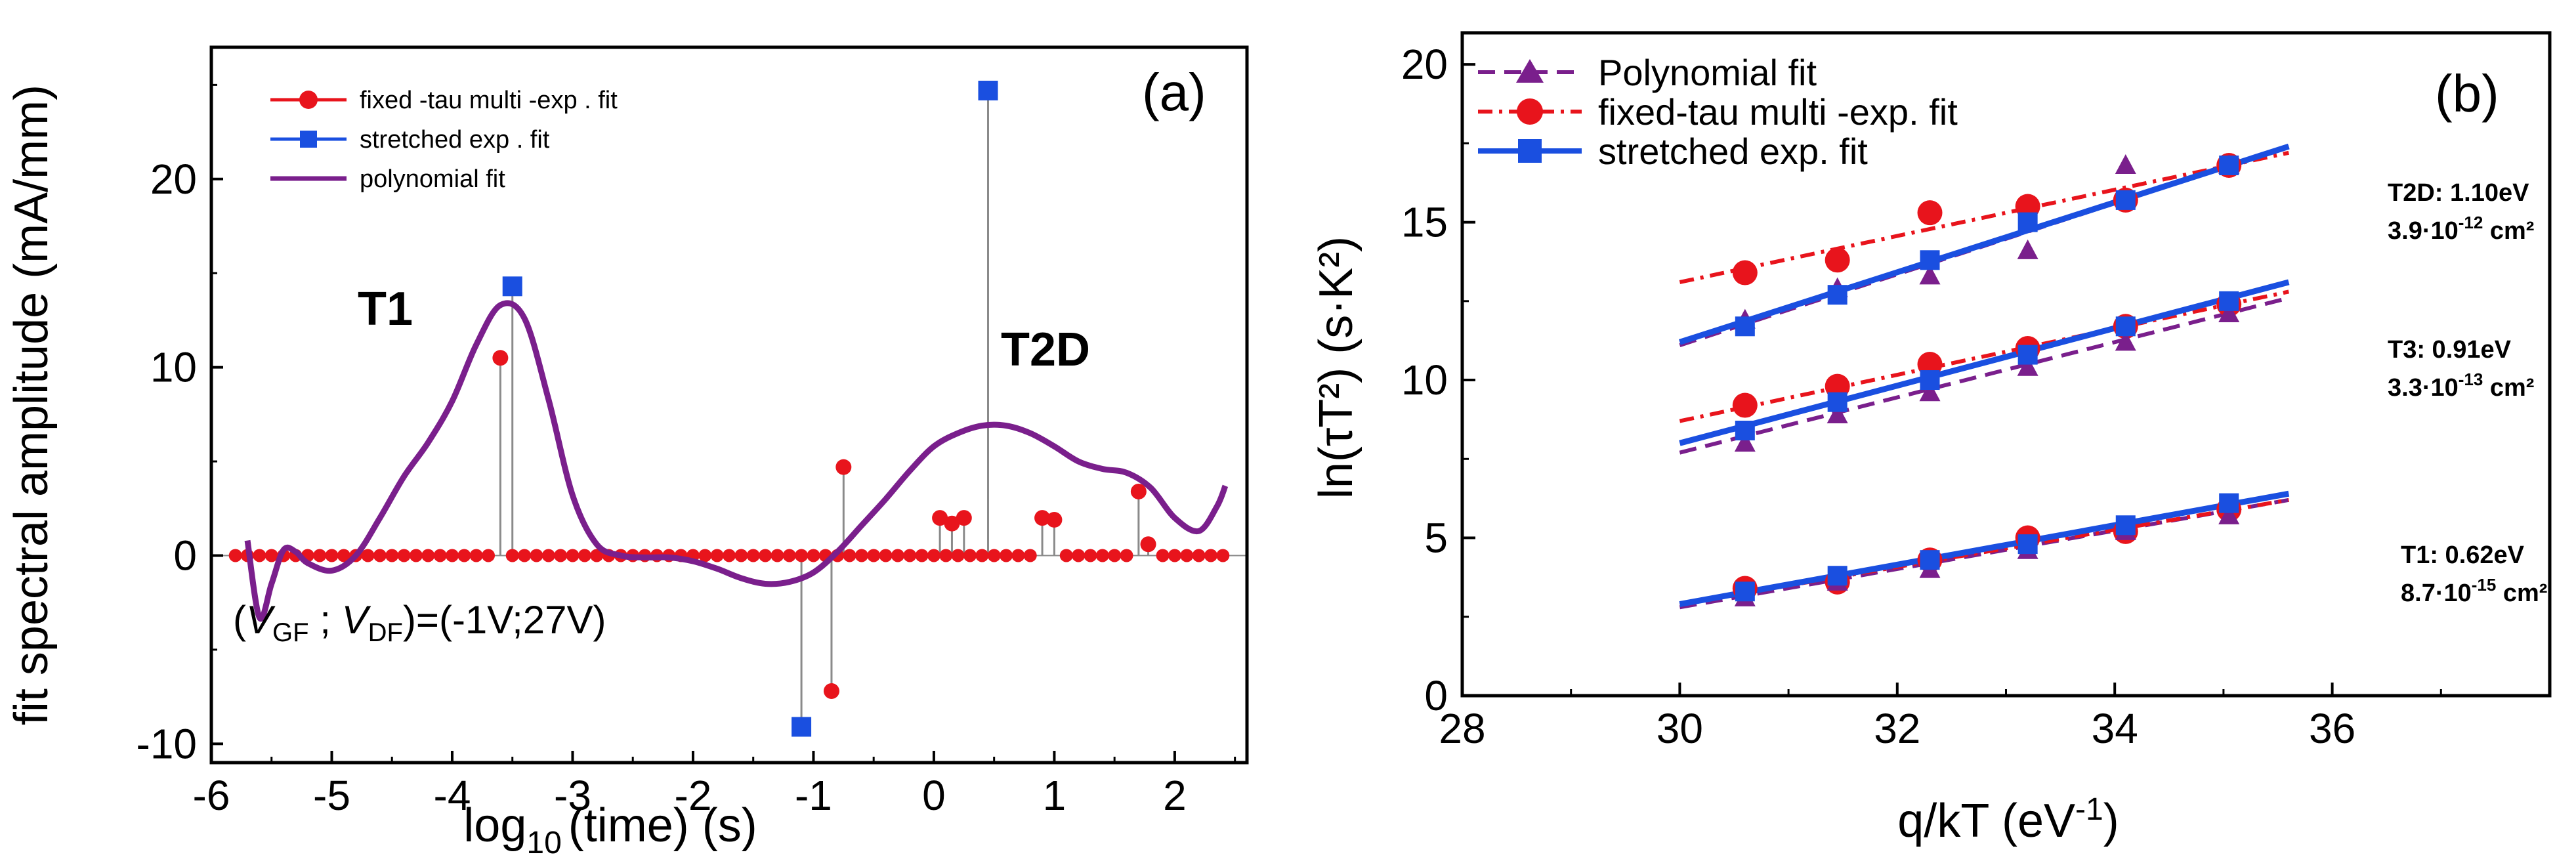  Describe the element at coordinates (2521, 593) in the screenshot. I see `trap-t1-post: cm²` at that location.